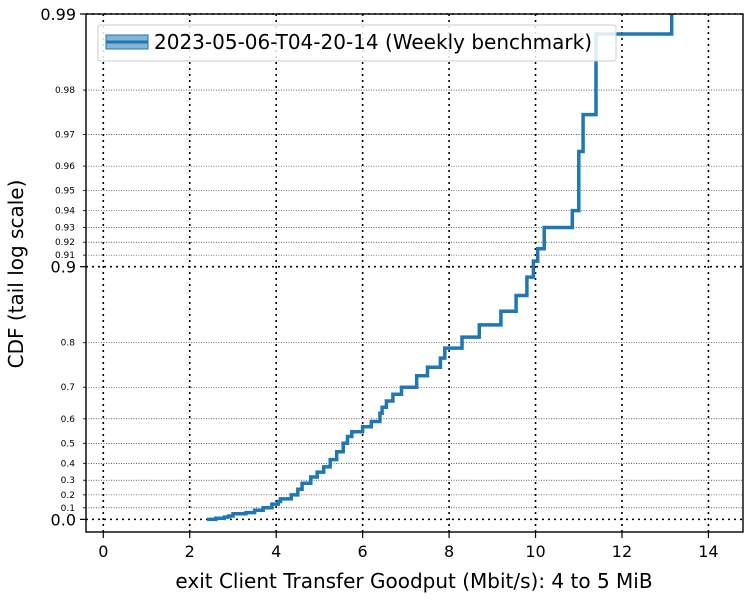  Describe the element at coordinates (65, 167) in the screenshot. I see `y-minor-tick-label: 0.96` at that location.